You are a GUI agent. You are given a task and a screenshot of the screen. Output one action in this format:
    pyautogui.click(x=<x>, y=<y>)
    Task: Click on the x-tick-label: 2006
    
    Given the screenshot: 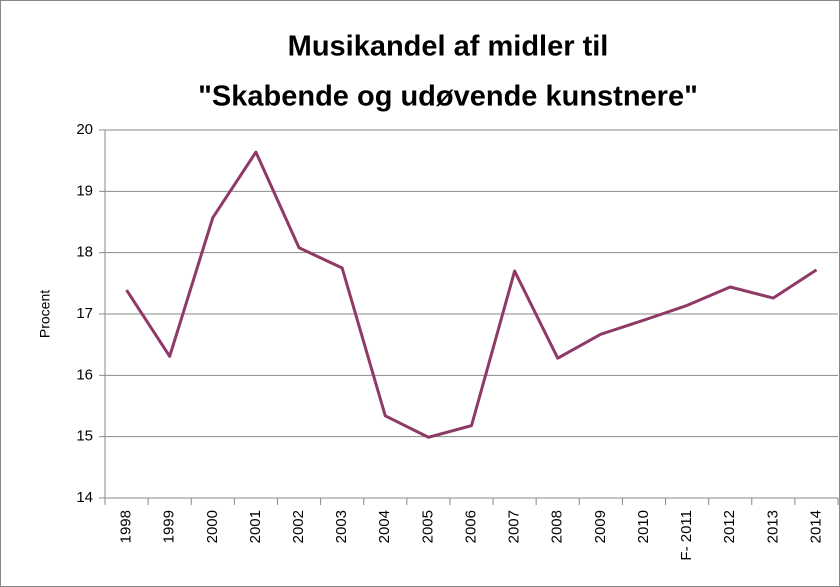 What is the action you would take?
    pyautogui.click(x=470, y=526)
    